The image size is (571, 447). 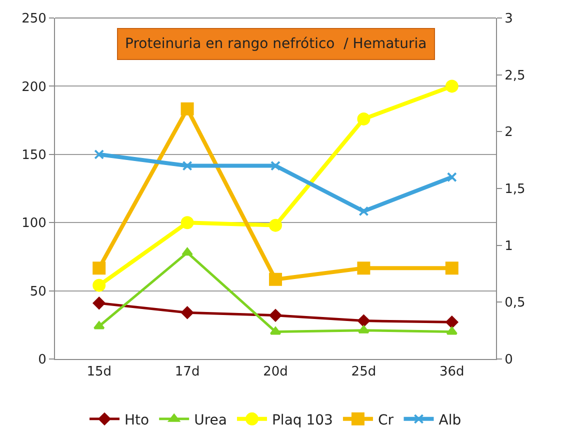 I want to click on y-tick-label: 150, so click(x=34, y=155).